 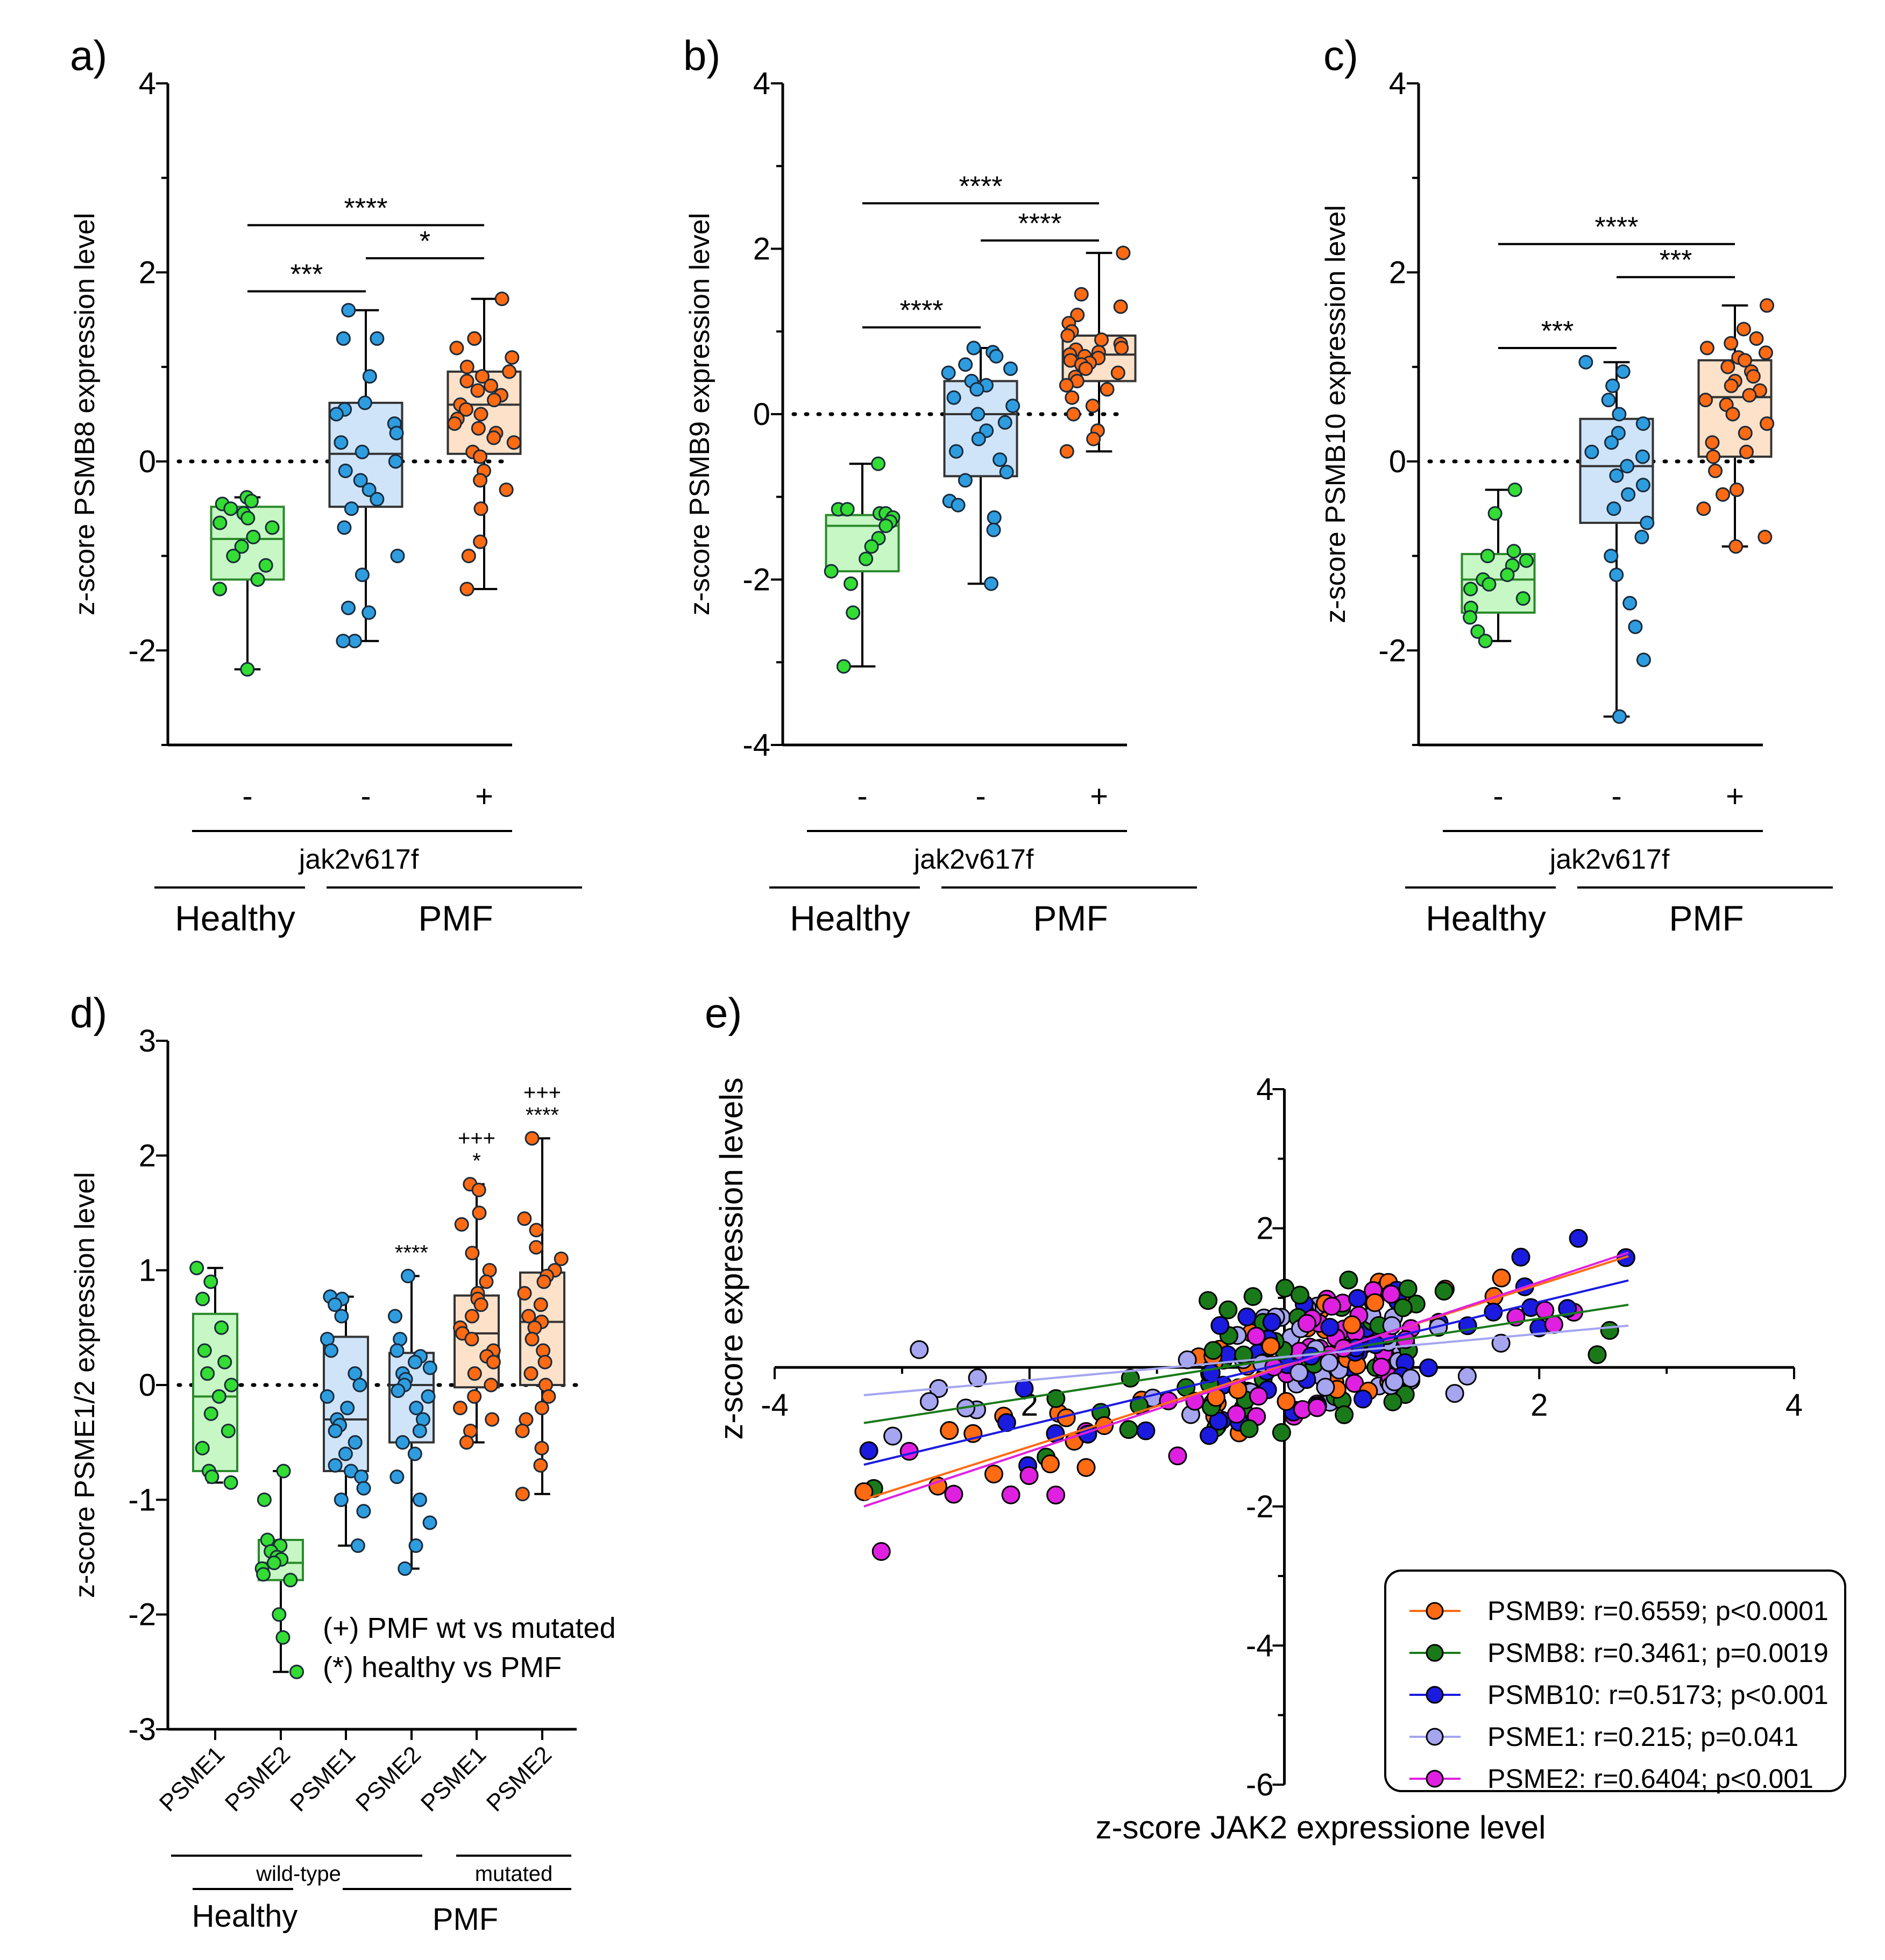 I want to click on panel-e-legend-label: PSME2: r=0.6404; p<0.001, so click(x=1650, y=1779).